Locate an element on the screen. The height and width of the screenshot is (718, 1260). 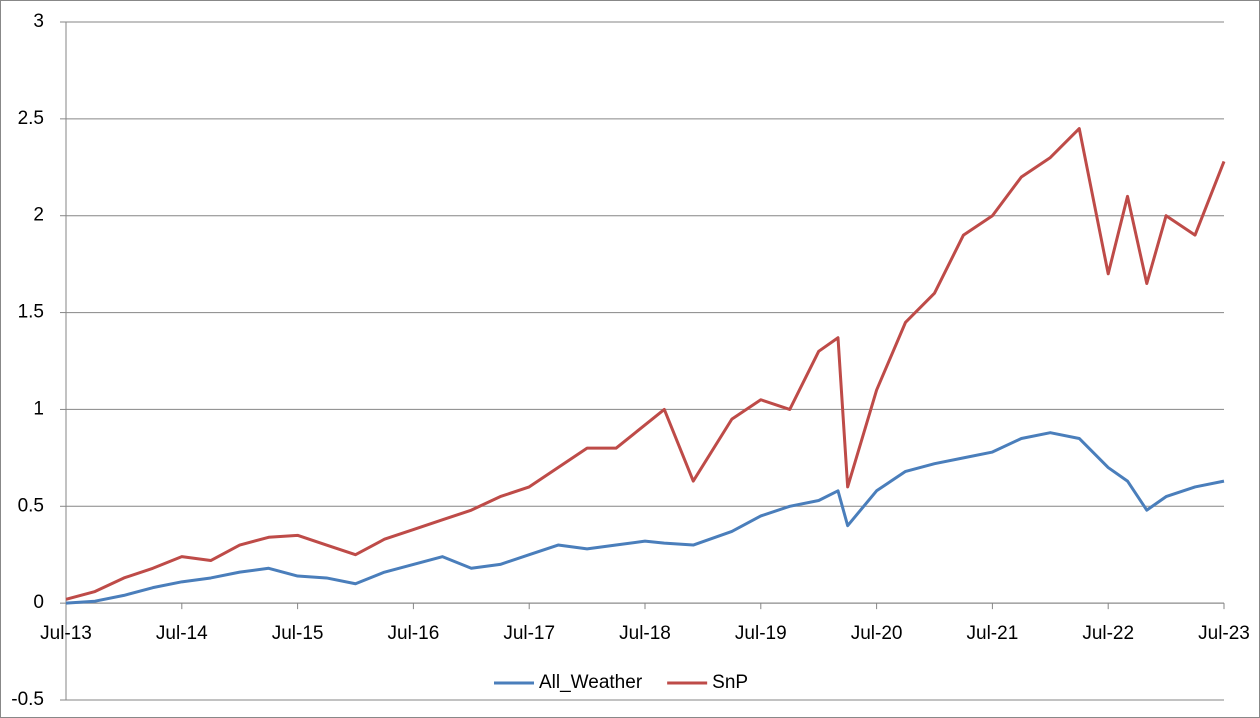
x-tick-label: Jul-17 is located at coordinates (529, 633).